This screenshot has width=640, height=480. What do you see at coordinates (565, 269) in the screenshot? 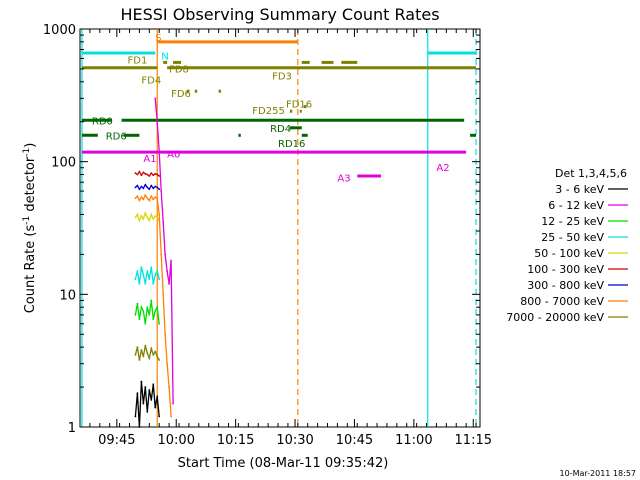
I see `legend-label: 100 - 300 keV` at bounding box center [565, 269].